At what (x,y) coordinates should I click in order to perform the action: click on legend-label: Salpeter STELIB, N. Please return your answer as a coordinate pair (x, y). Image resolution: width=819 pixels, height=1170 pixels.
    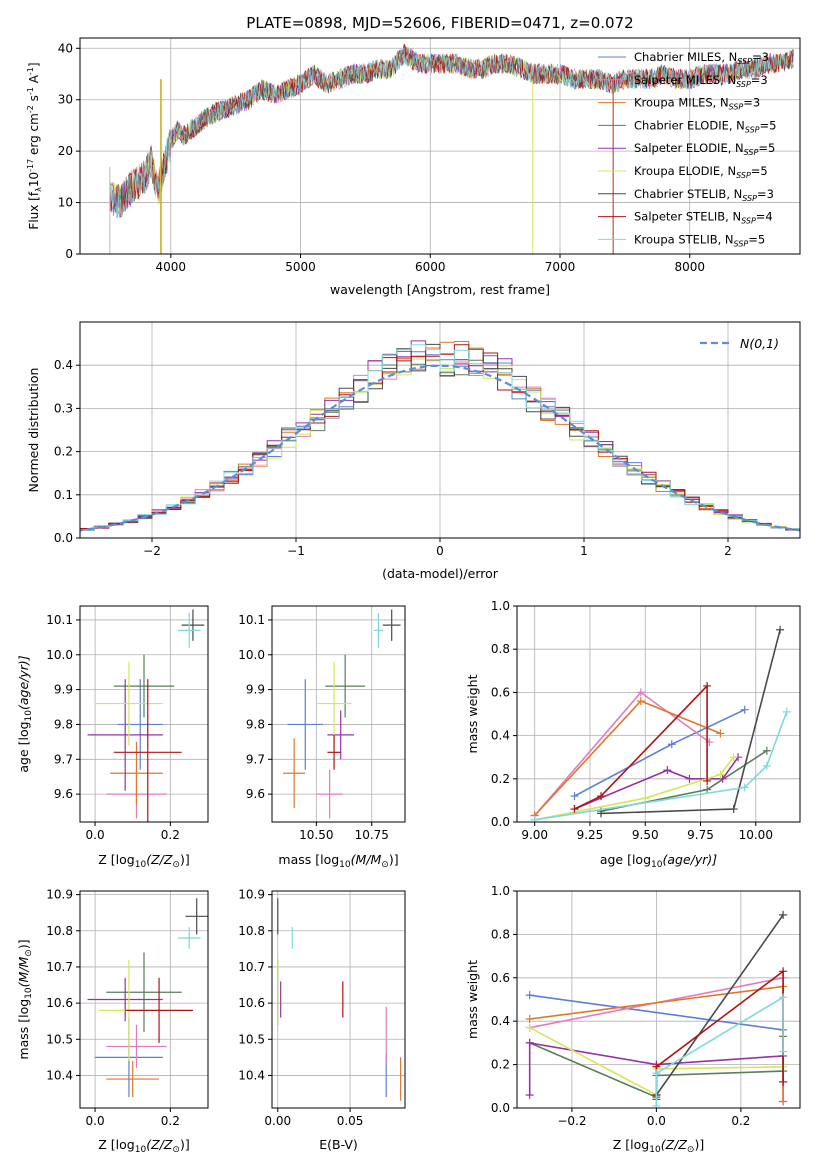
    Looking at the image, I should click on (687, 217).